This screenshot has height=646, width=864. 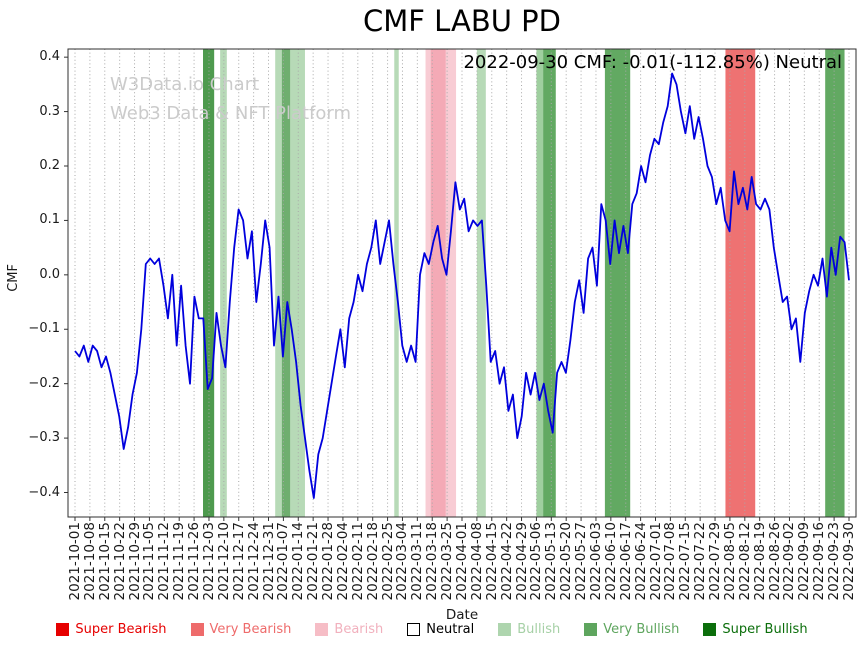 What do you see at coordinates (438, 283) in the screenshot?
I see `signal-band-bearish` at bounding box center [438, 283].